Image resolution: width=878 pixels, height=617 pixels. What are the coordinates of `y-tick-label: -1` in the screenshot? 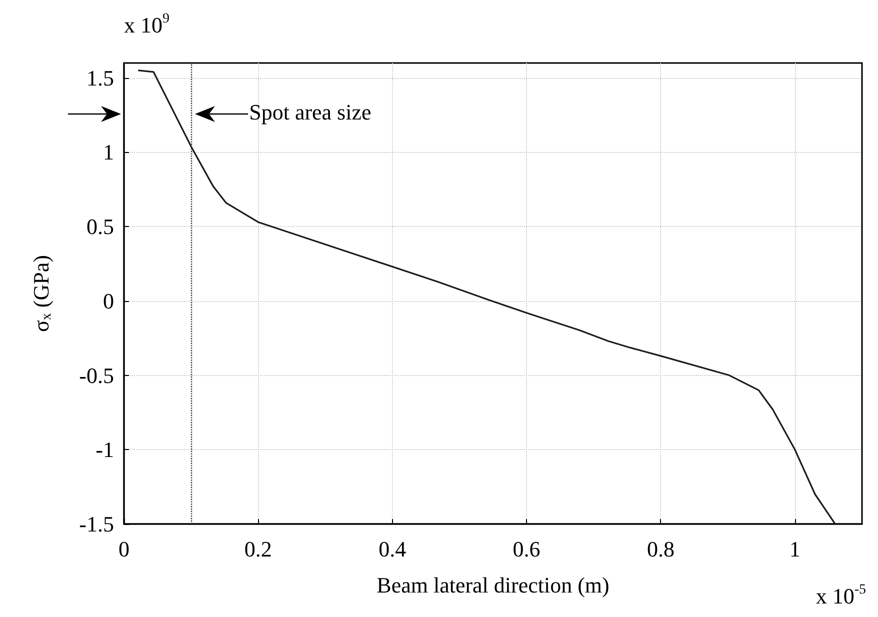 It's located at (105, 449).